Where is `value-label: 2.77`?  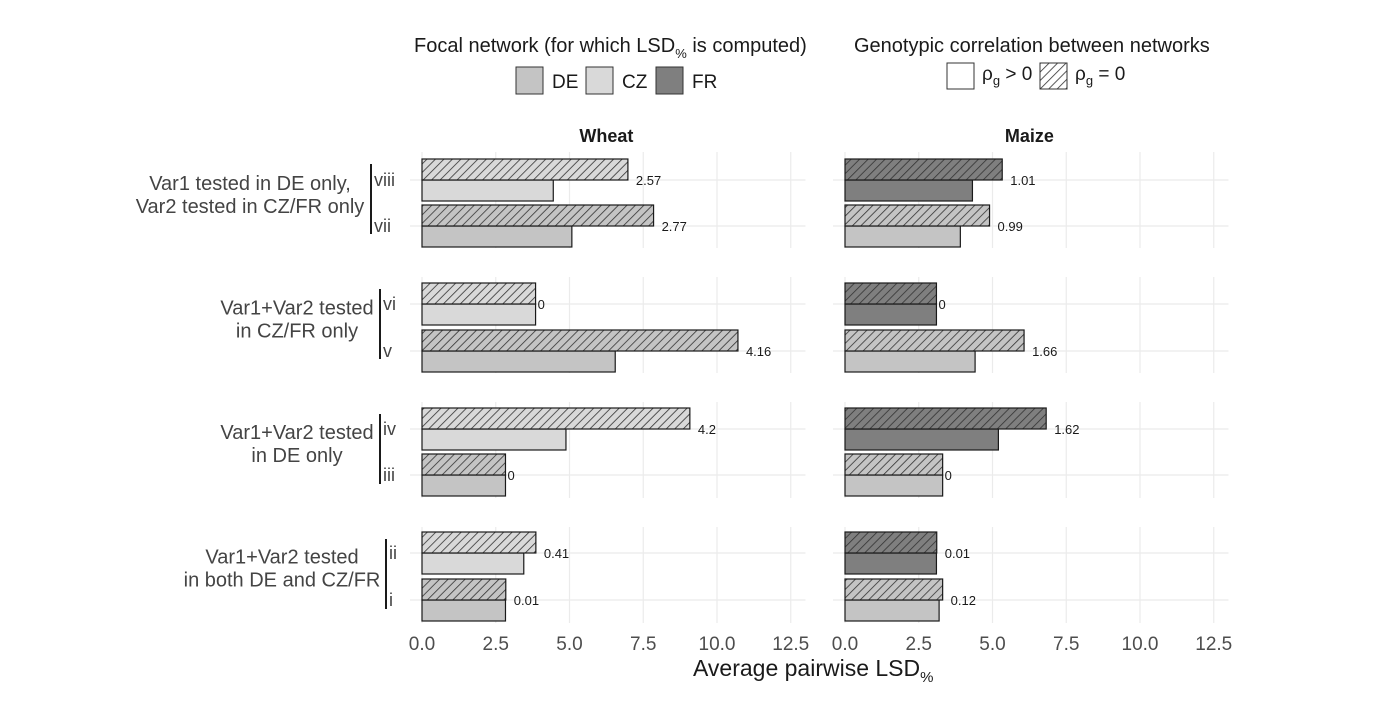
value-label: 2.77 is located at coordinates (674, 226).